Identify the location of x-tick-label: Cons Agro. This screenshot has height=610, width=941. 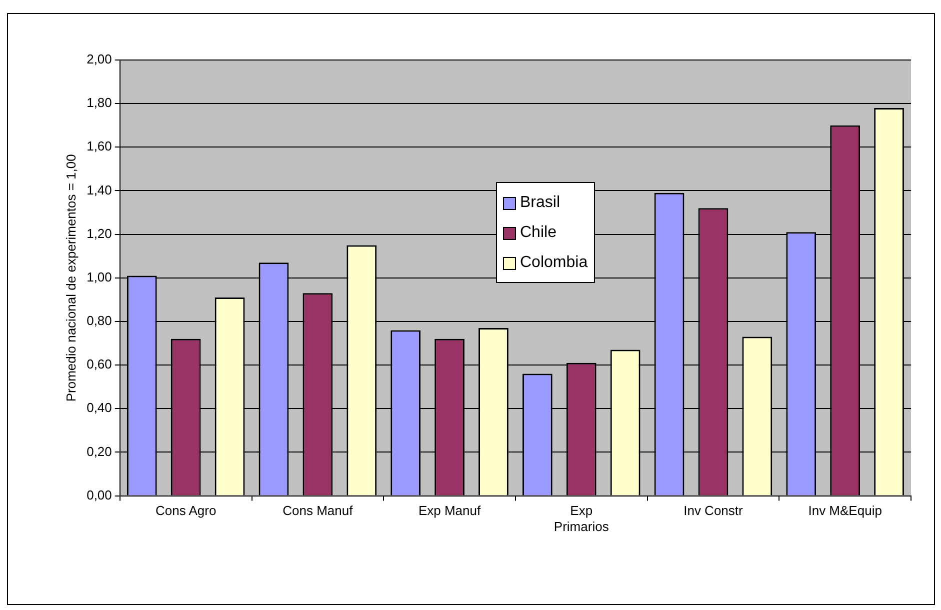
(185, 510).